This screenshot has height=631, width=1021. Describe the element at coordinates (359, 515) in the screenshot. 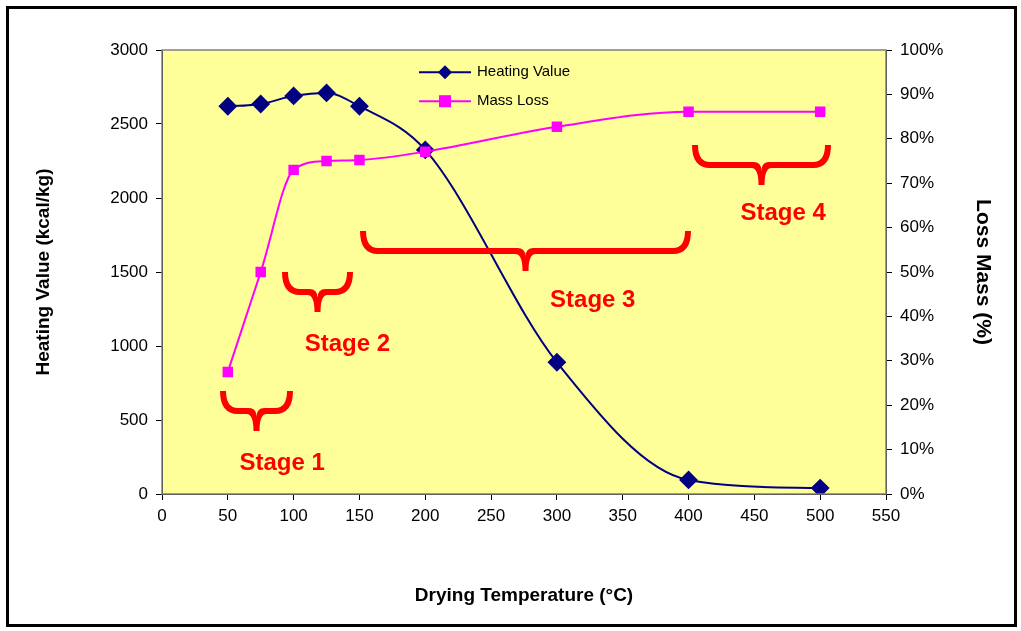

I see `x-tick-label: 150` at that location.